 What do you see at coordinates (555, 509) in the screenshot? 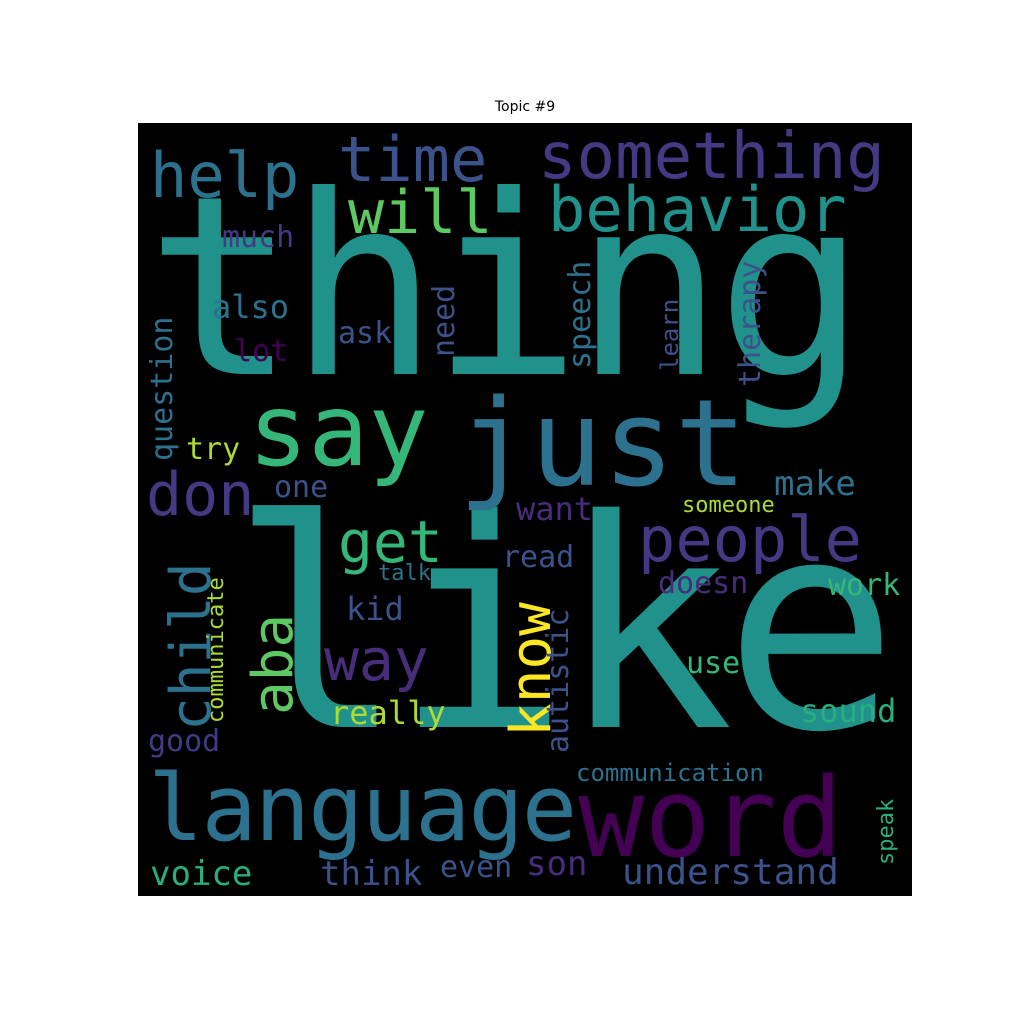
I see `word-want: want` at bounding box center [555, 509].